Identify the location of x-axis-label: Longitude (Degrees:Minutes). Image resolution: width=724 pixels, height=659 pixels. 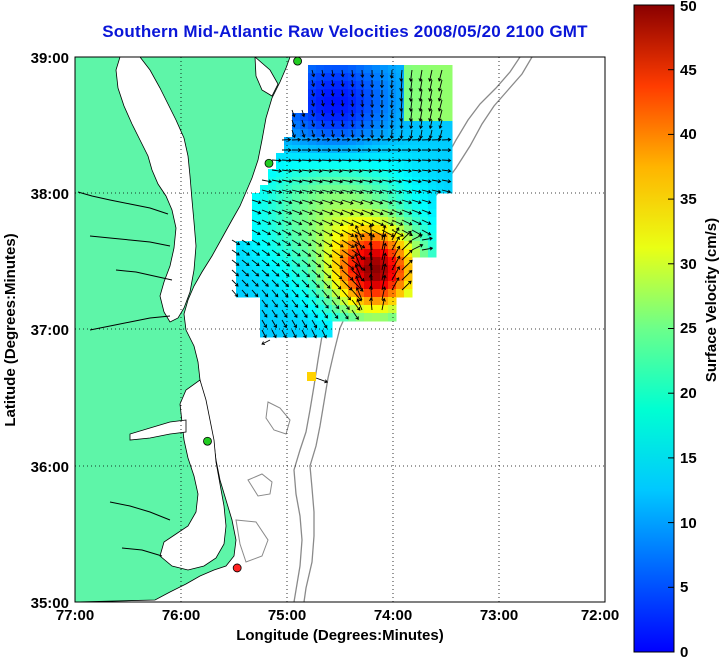
(340, 635).